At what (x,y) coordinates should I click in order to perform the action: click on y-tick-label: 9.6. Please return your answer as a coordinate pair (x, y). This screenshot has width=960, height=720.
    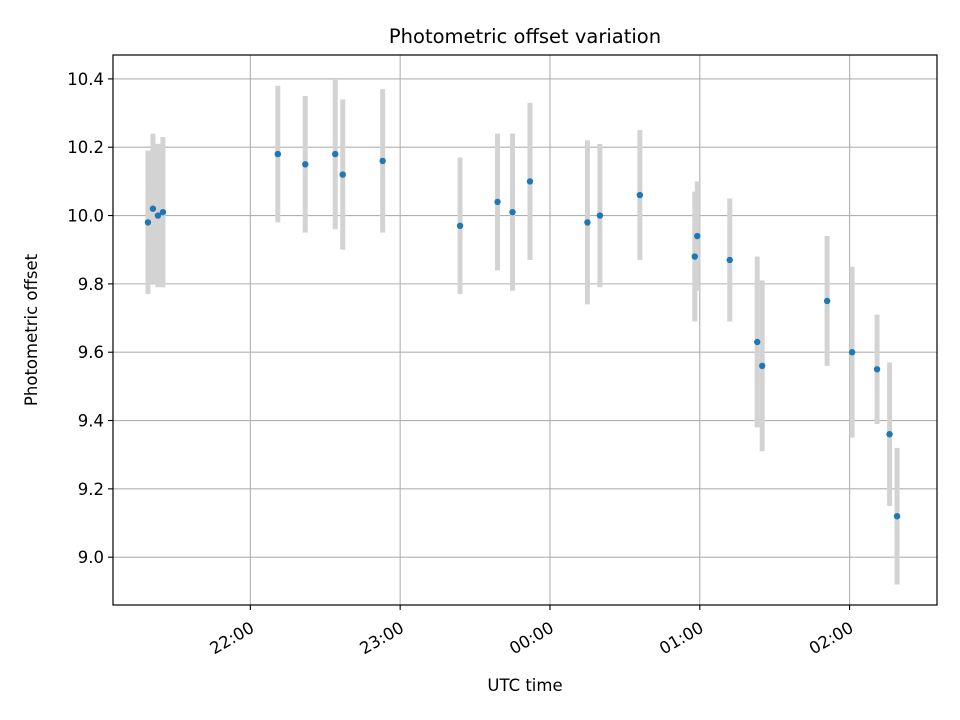
    Looking at the image, I should click on (91, 352).